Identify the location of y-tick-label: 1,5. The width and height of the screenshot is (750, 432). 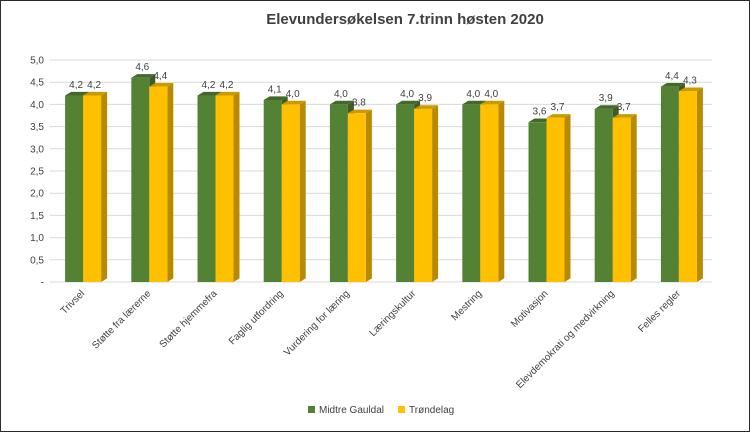
(37, 216).